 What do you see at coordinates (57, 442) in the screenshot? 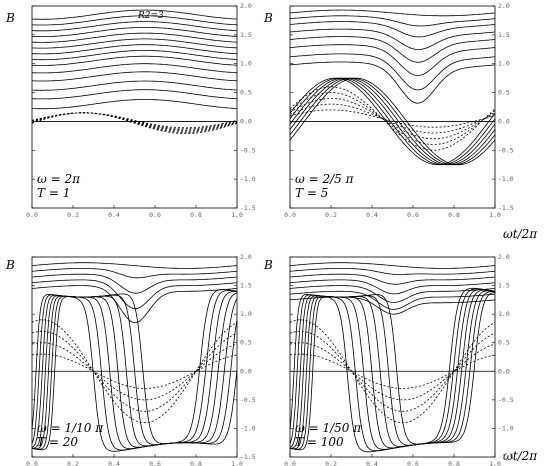
I see `annotation-line-1: T = 20` at bounding box center [57, 442].